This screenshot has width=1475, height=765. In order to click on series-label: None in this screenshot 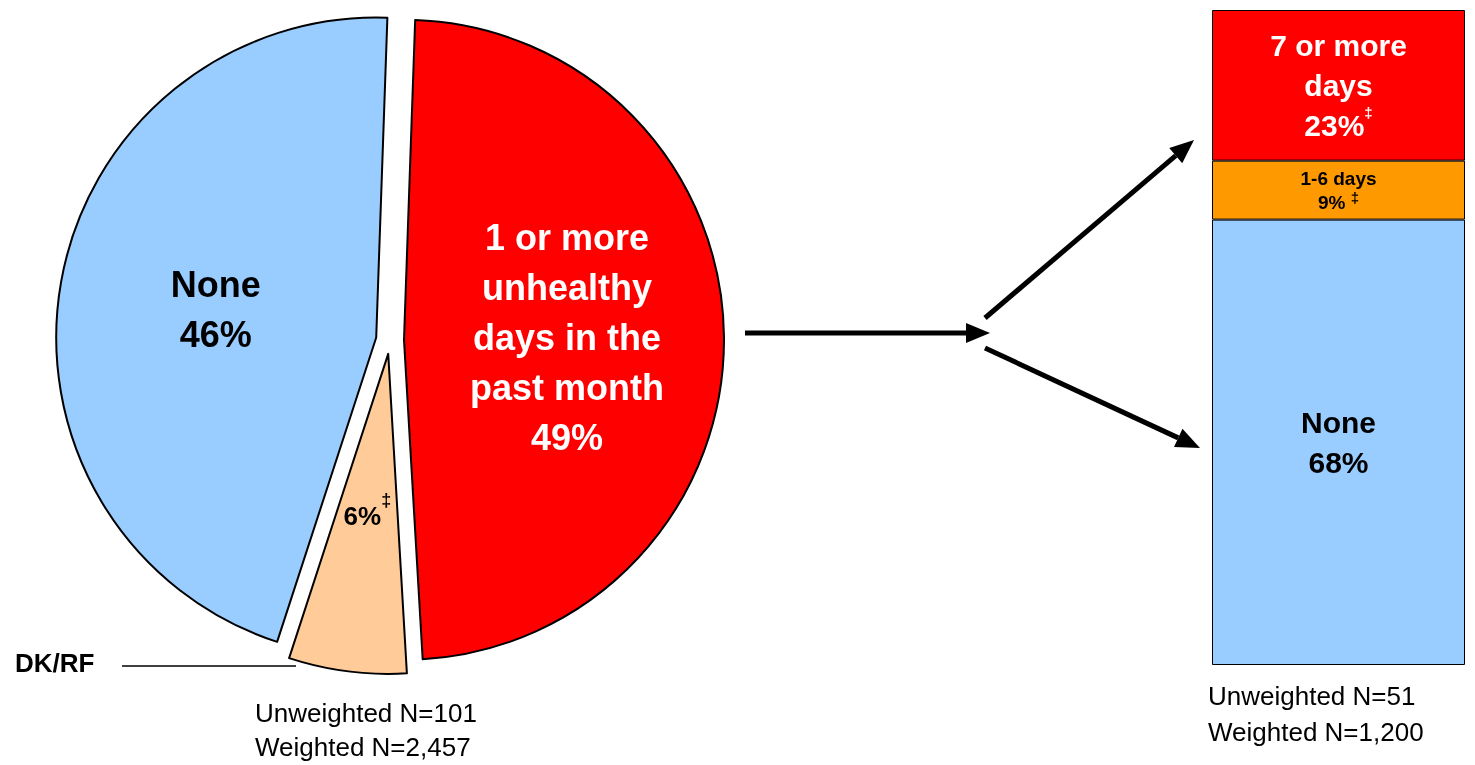, I will do `click(1338, 422)`.